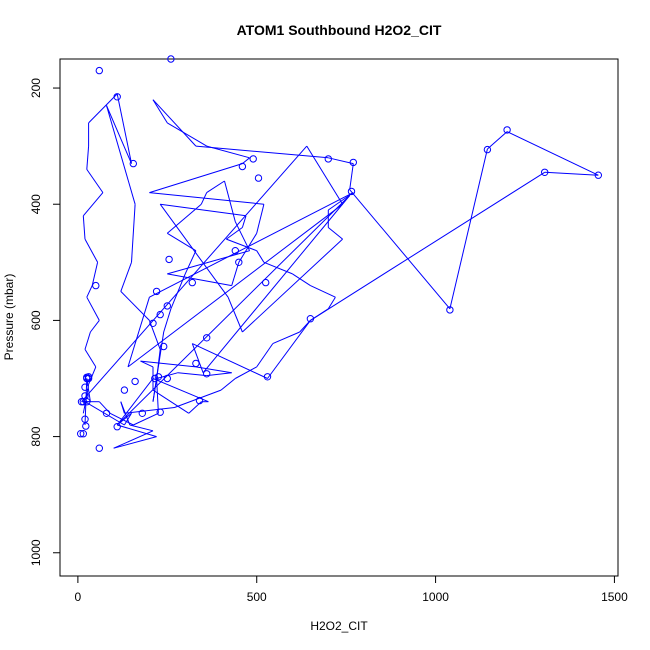  I want to click on y-tick-label: 1000, so click(36, 552).